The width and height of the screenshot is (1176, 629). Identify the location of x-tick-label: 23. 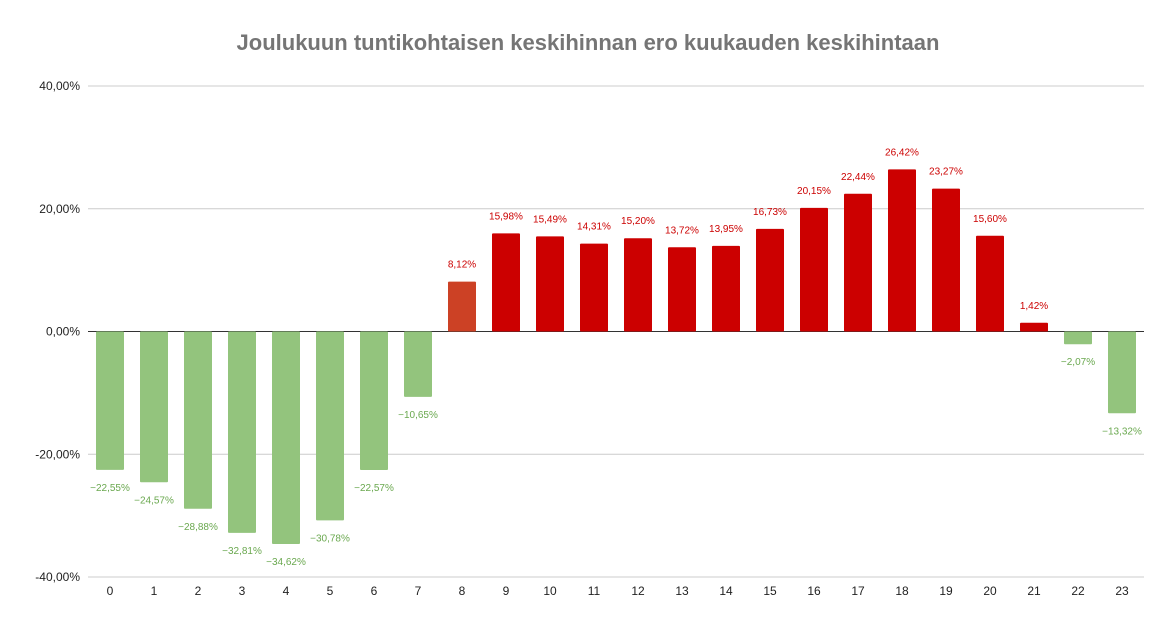
(1122, 591).